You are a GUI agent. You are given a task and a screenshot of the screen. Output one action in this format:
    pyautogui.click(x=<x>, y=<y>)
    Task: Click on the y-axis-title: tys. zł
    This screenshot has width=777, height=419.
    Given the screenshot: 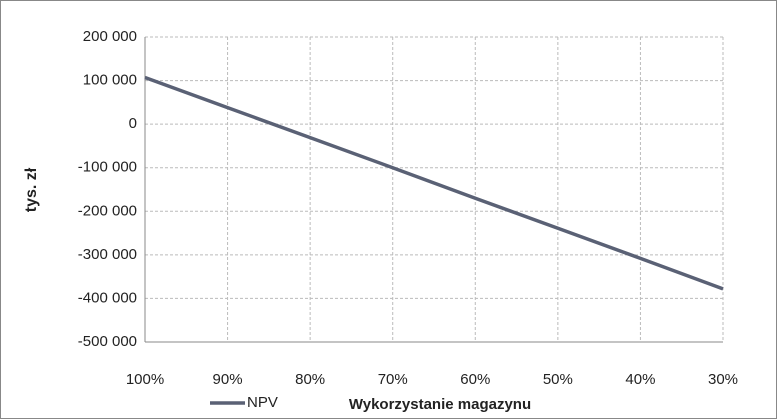 What is the action you would take?
    pyautogui.click(x=31, y=189)
    